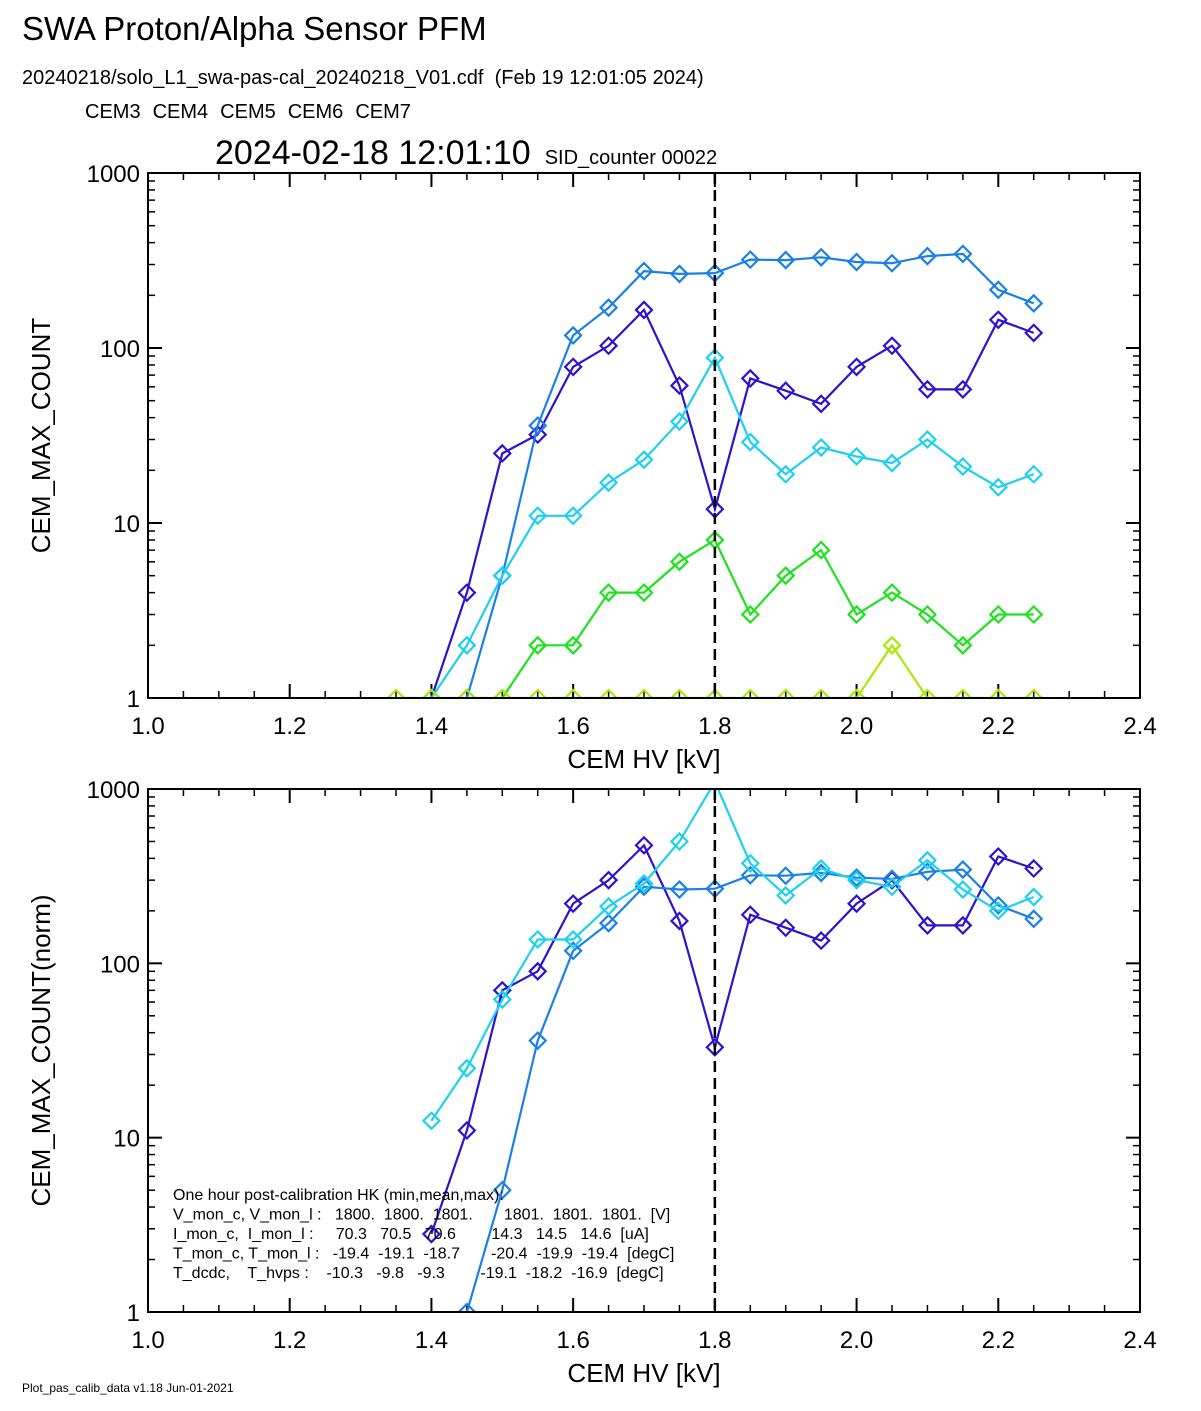 The width and height of the screenshot is (1201, 1411). I want to click on legend-entry: CEM4, so click(181, 112).